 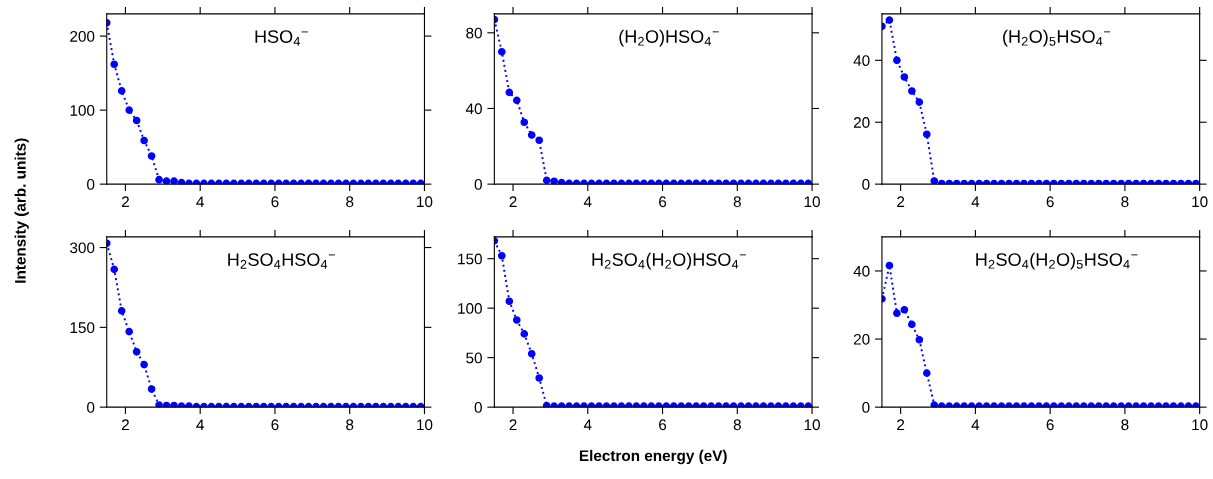 I want to click on y-tick-label: 50, so click(x=474, y=358).